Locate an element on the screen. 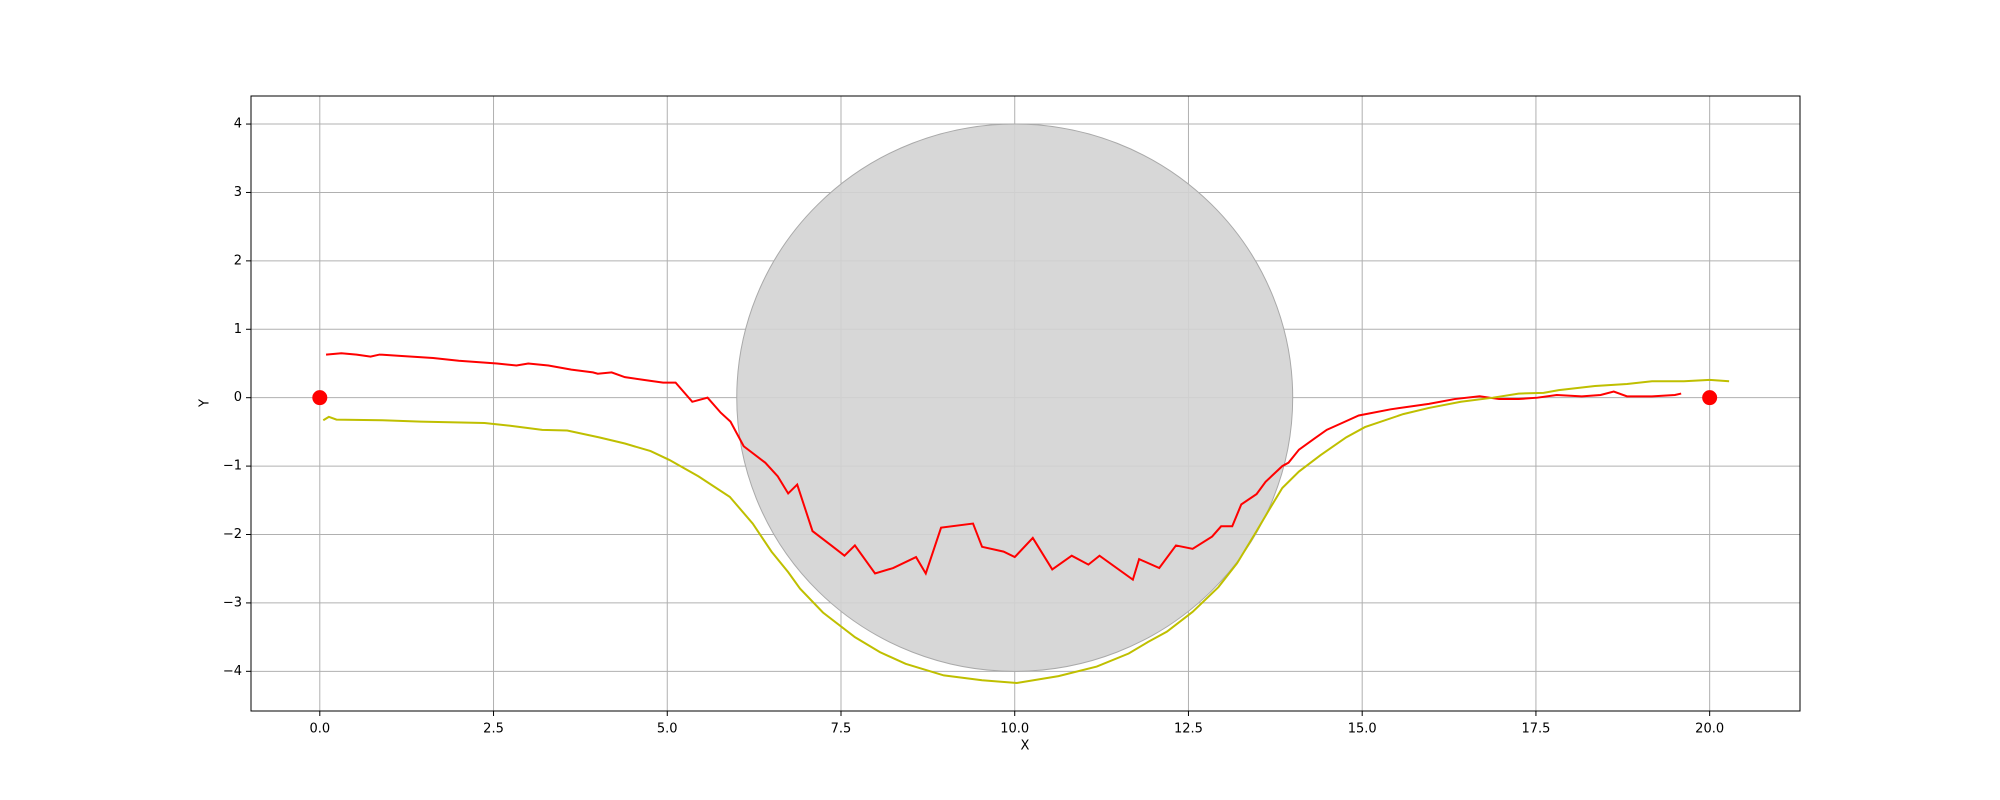 This screenshot has height=800, width=2000. y-axis-label: Y is located at coordinates (205, 403).